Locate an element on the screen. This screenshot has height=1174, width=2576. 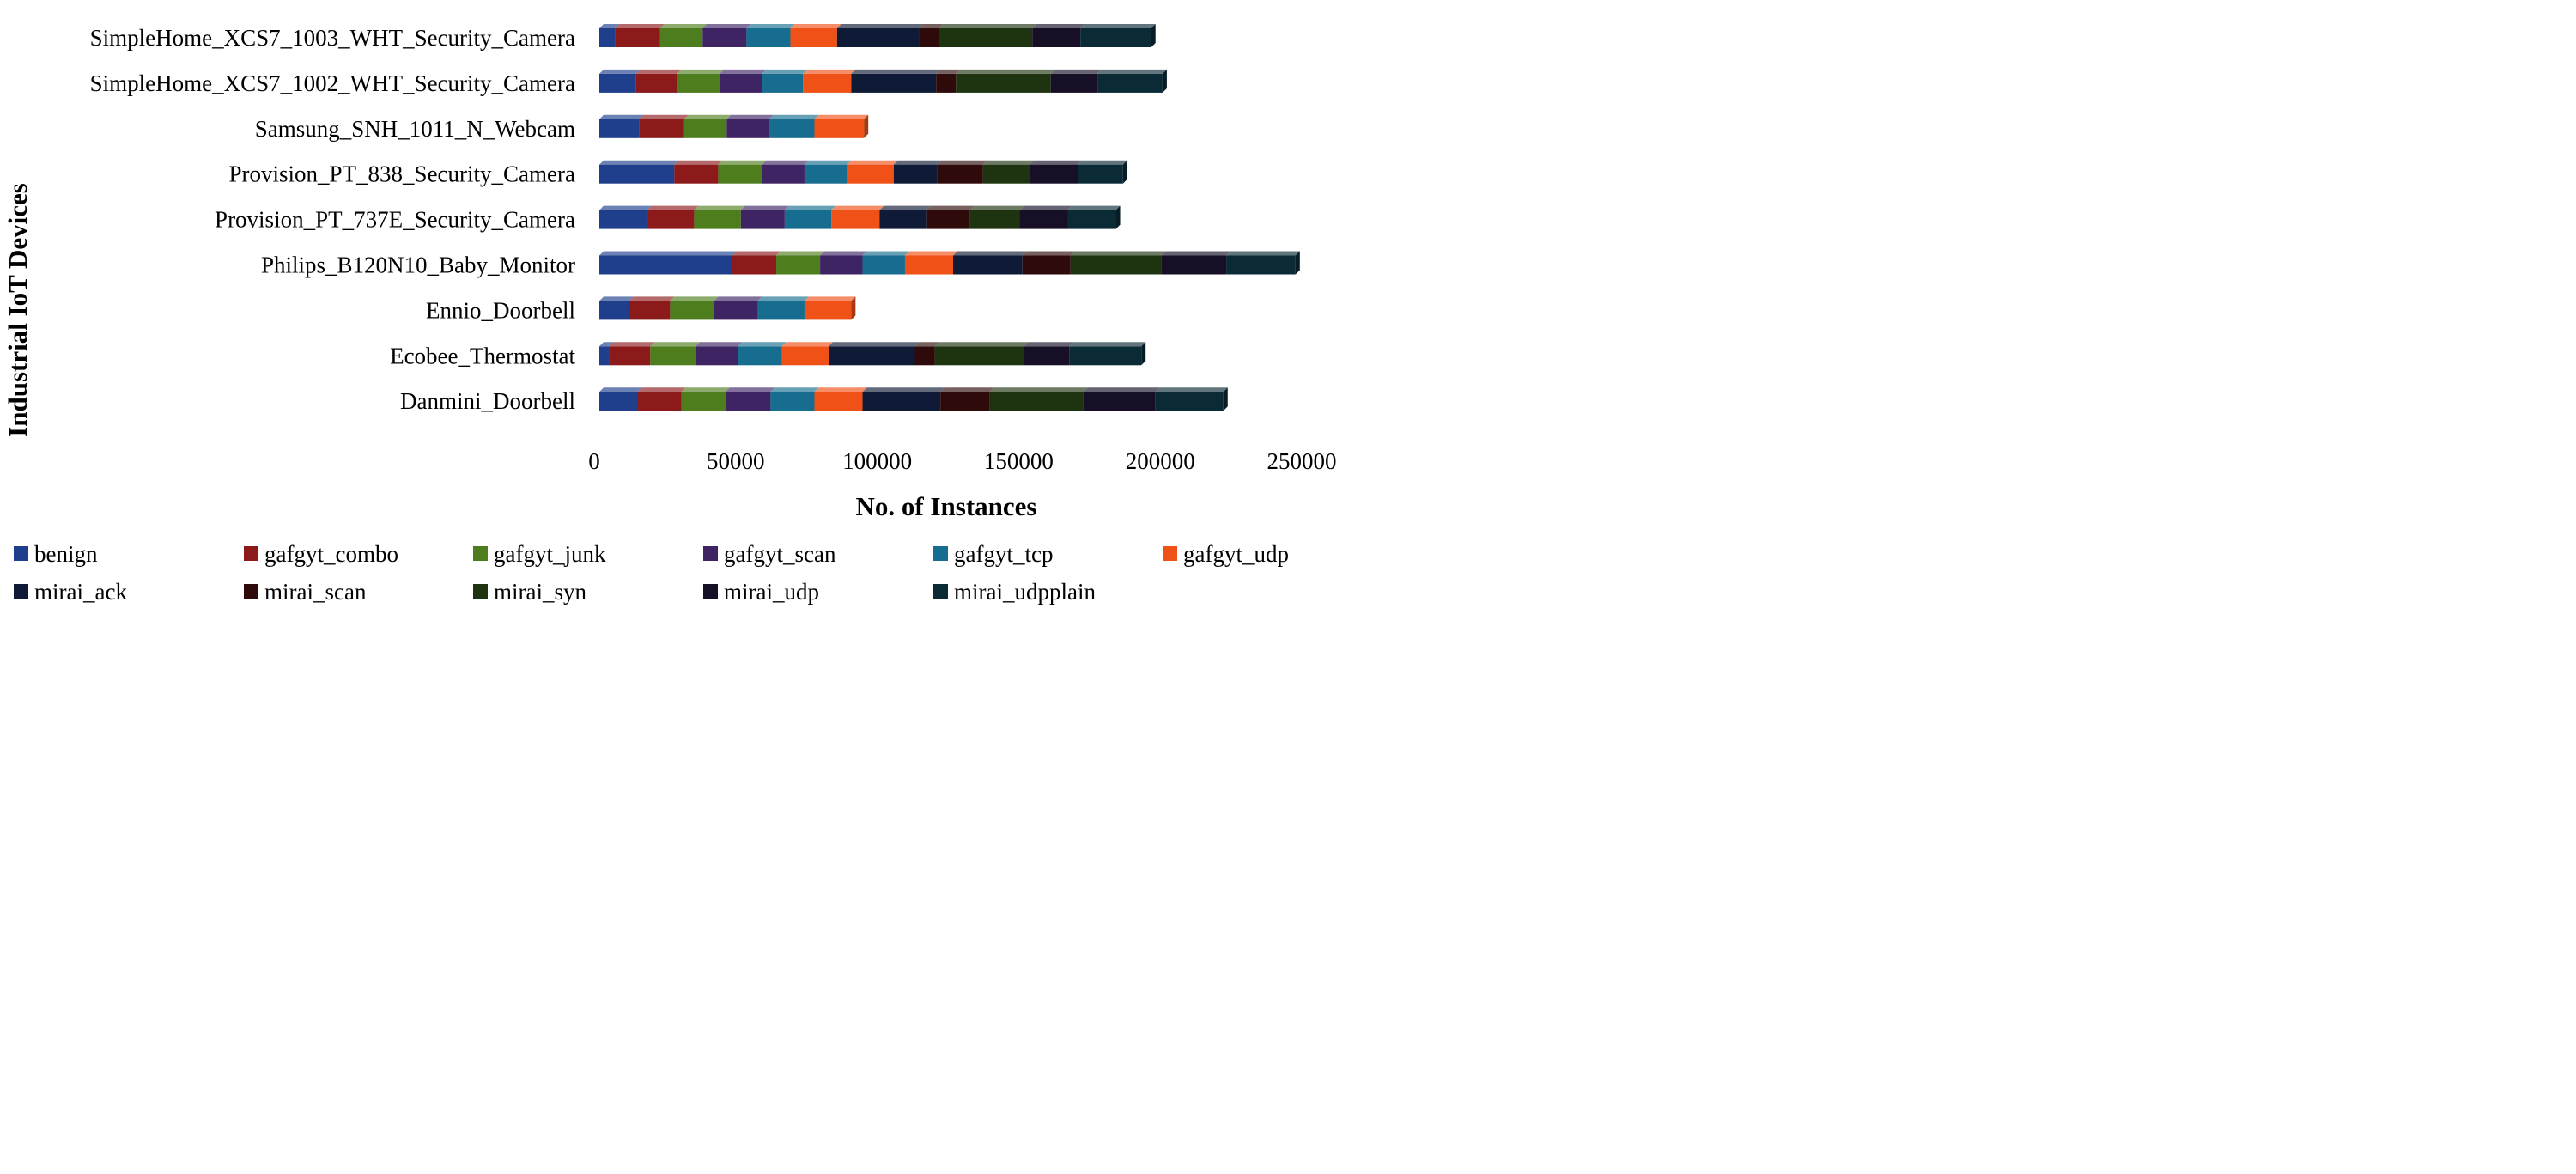
bar-end-face-samsung-snh-1011-n-webcam is located at coordinates (867, 126).